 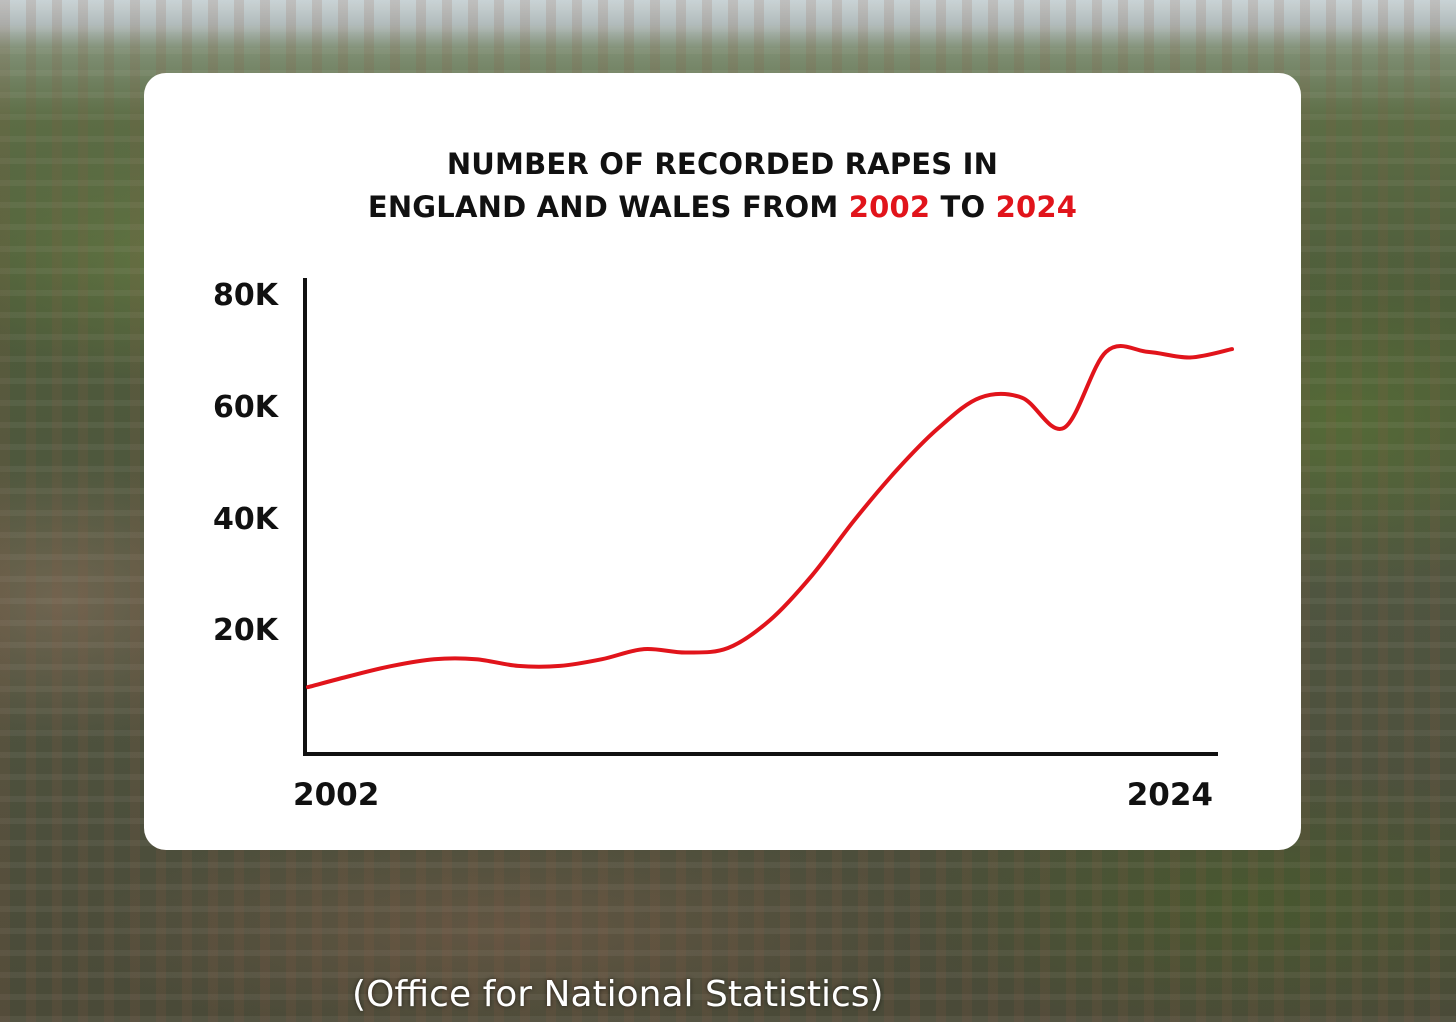 What do you see at coordinates (245, 519) in the screenshot?
I see `y-tick-label: 40K` at bounding box center [245, 519].